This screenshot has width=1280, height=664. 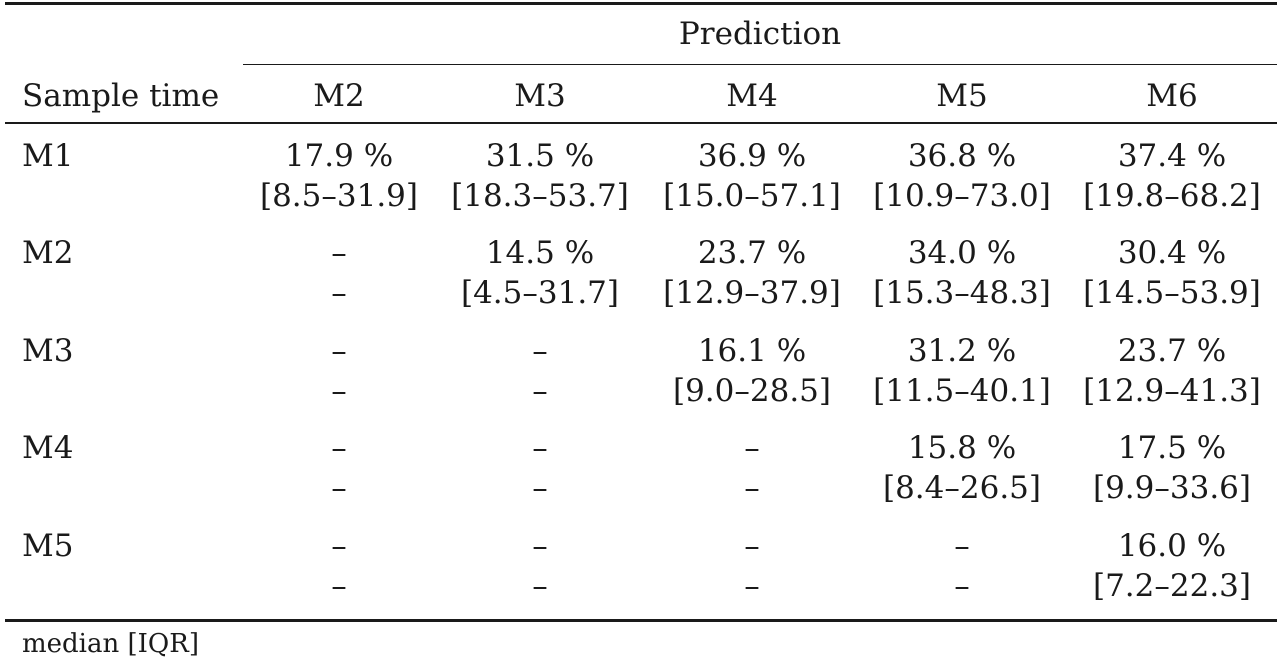 What do you see at coordinates (121, 96) in the screenshot?
I see `sample-time-header: Sample time` at bounding box center [121, 96].